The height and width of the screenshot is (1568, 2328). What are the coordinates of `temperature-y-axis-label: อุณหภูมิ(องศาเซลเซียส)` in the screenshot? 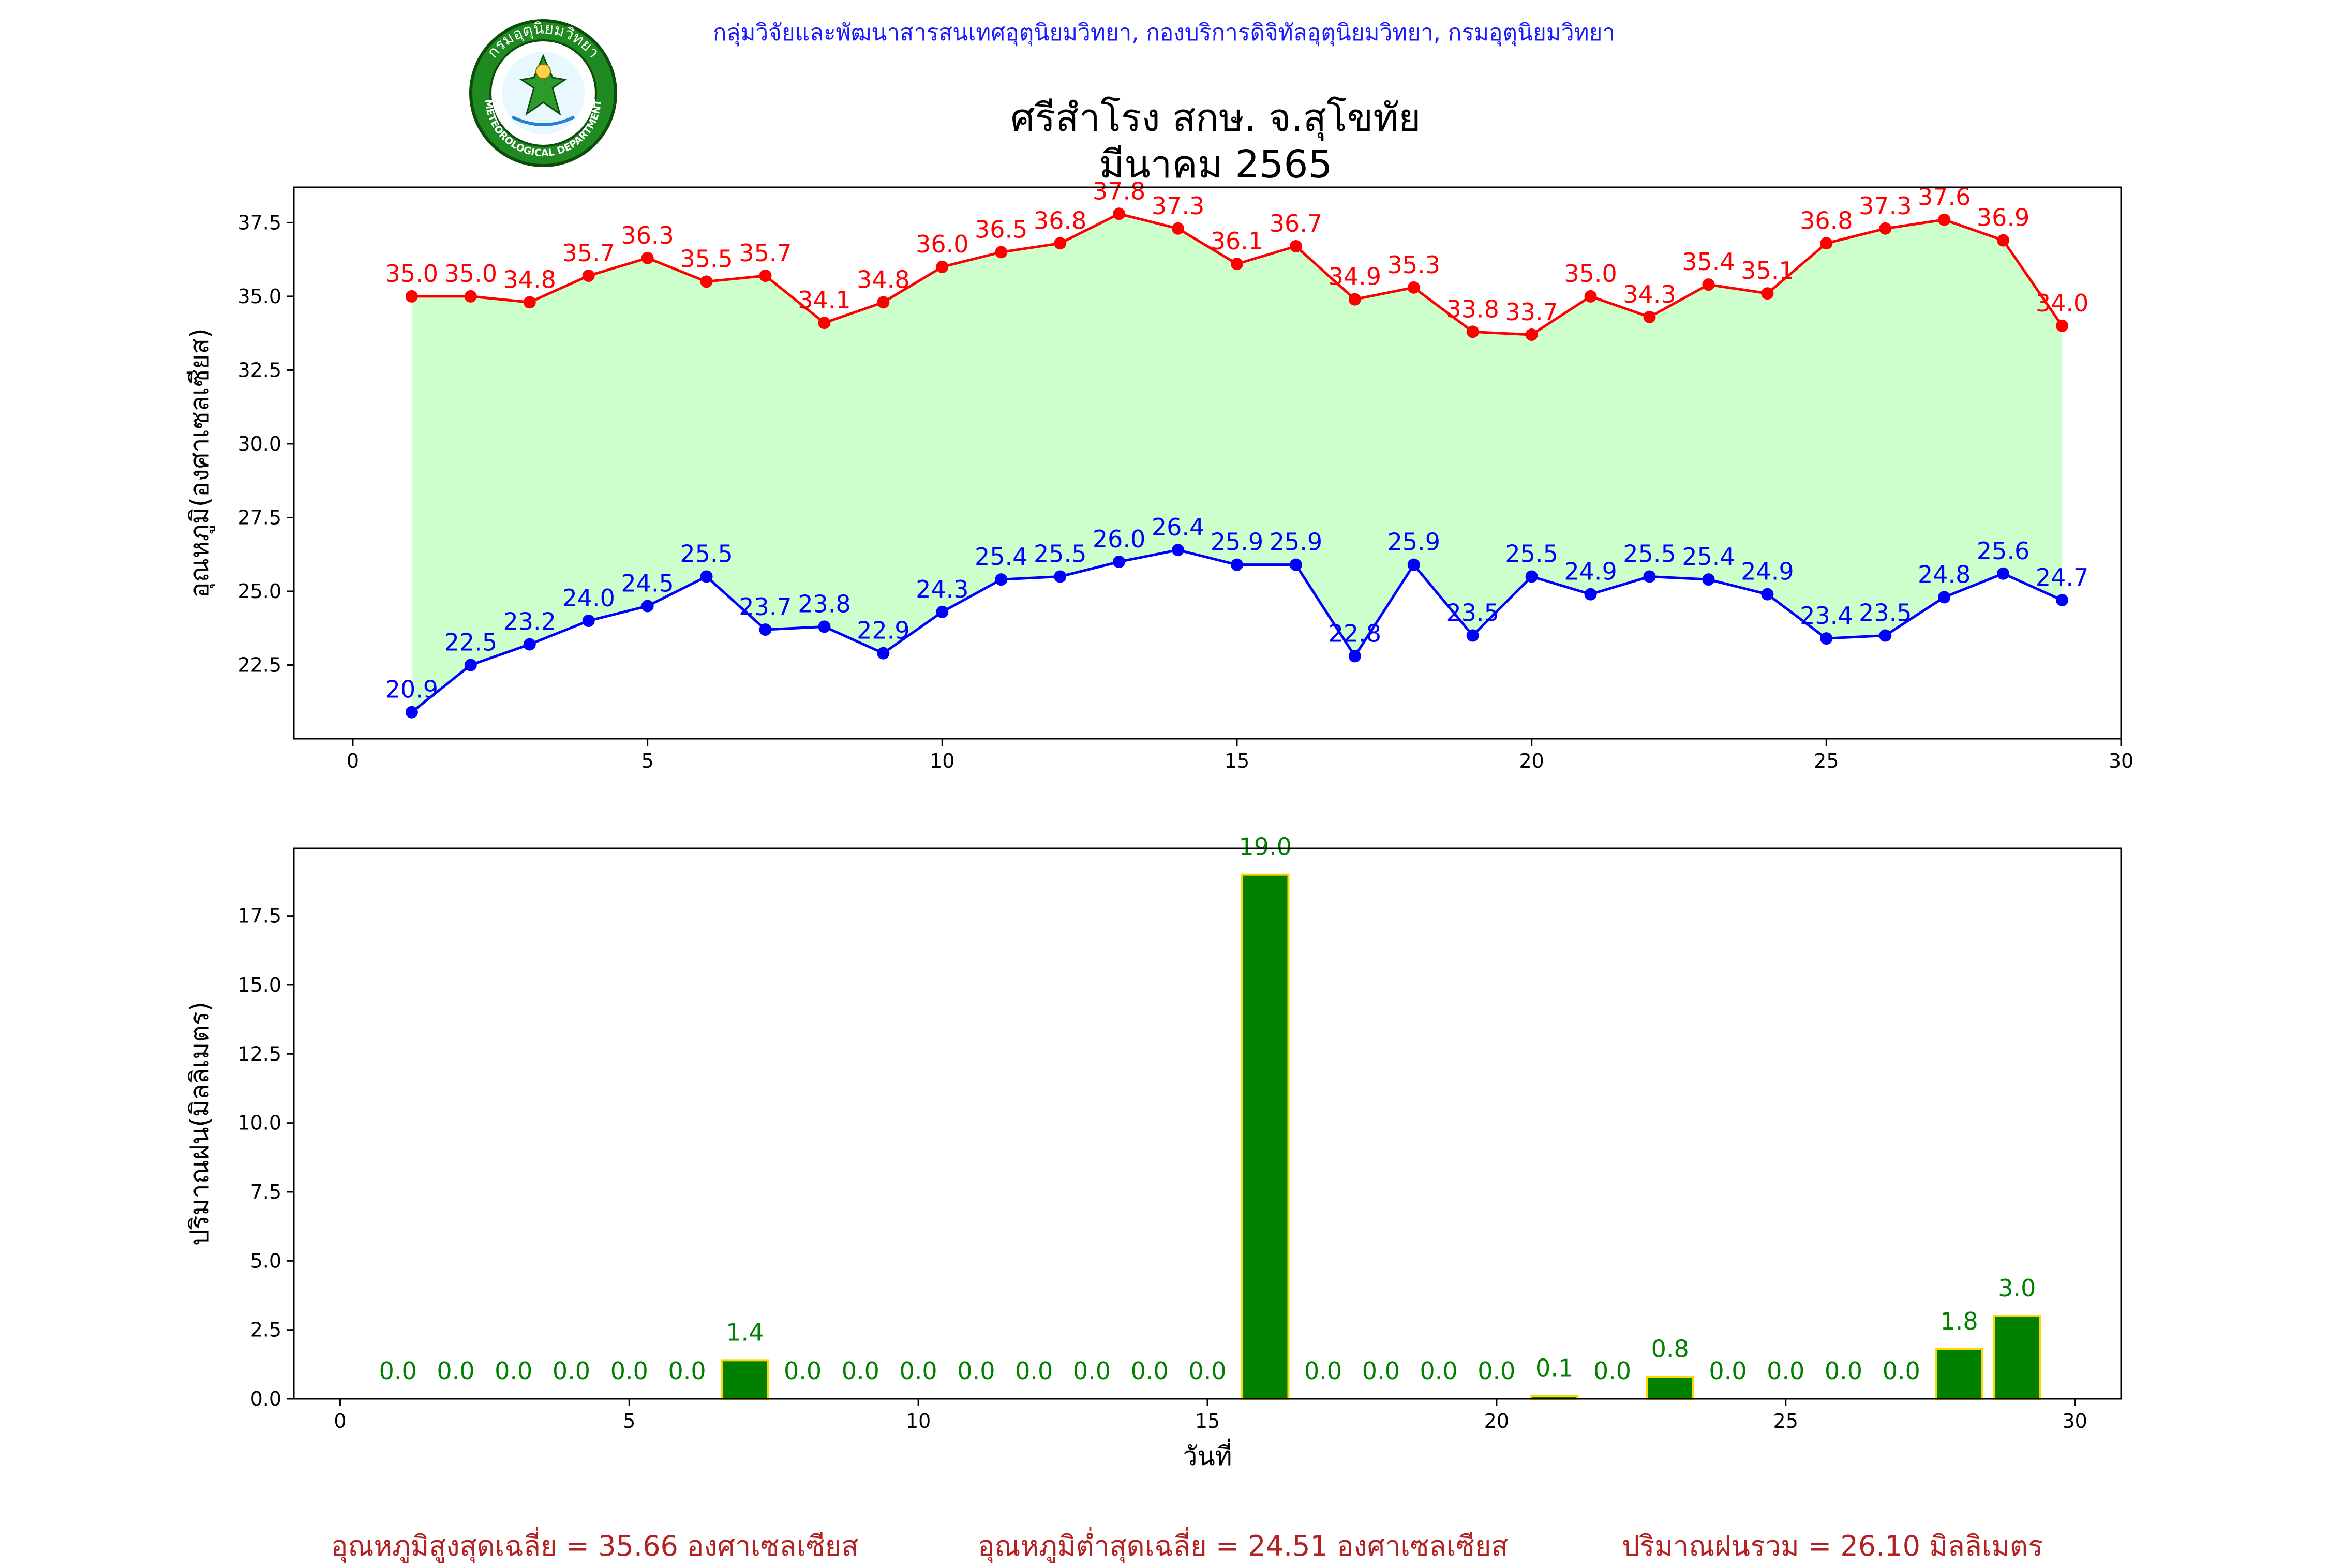 It's located at (200, 463).